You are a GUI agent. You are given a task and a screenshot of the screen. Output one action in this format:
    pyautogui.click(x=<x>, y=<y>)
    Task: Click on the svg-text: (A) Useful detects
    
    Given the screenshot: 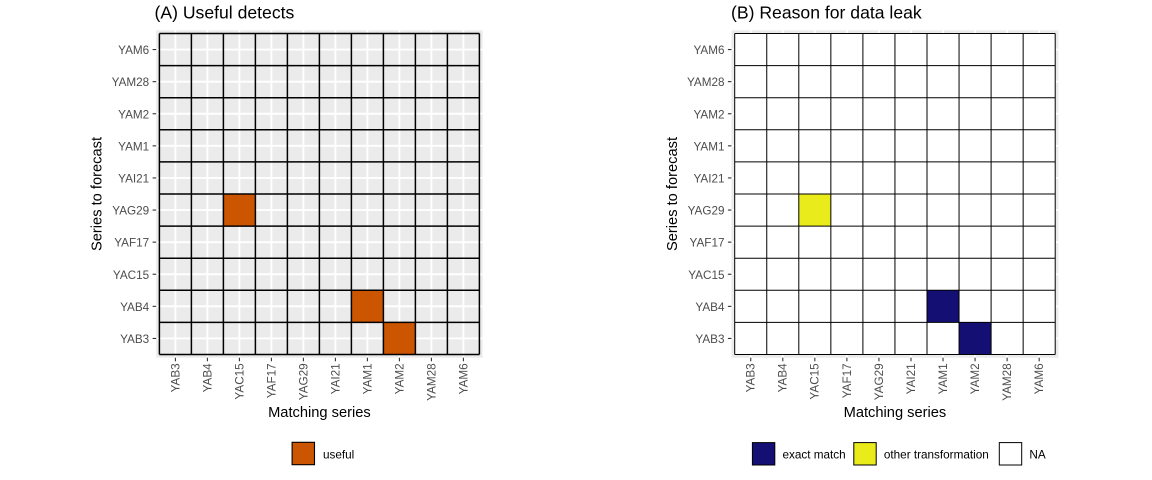 What is the action you would take?
    pyautogui.click(x=225, y=13)
    